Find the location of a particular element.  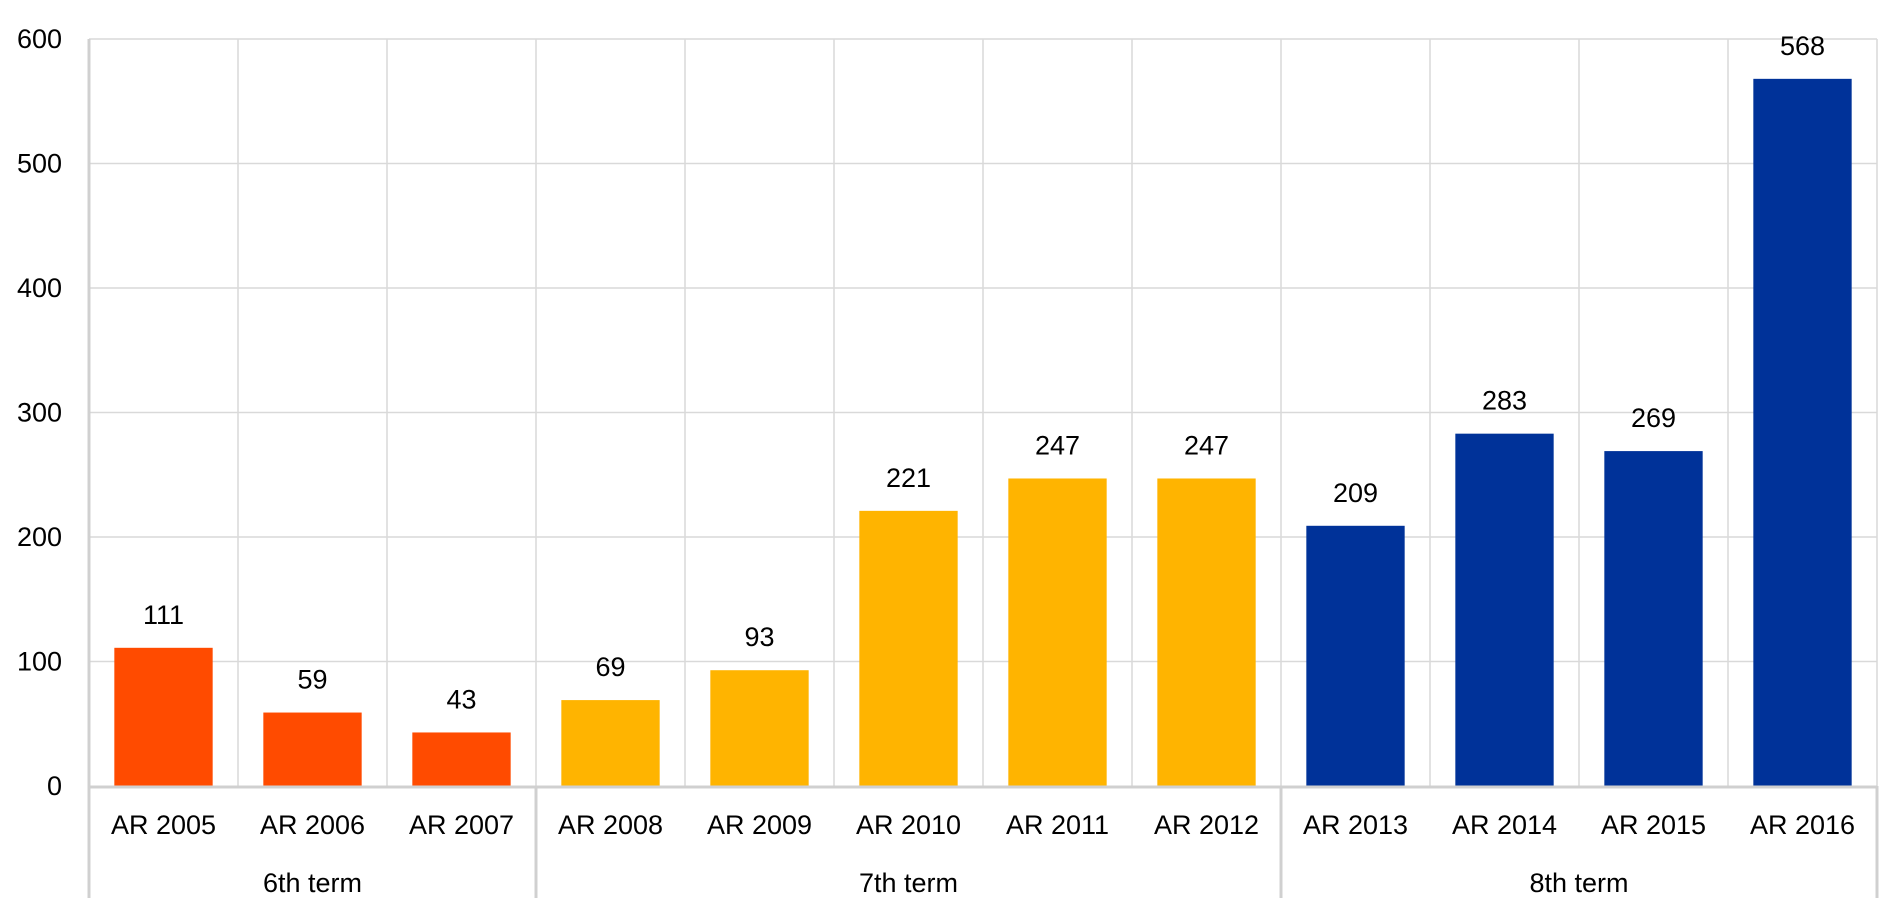

x-tick-label: AR 2015 is located at coordinates (1653, 825).